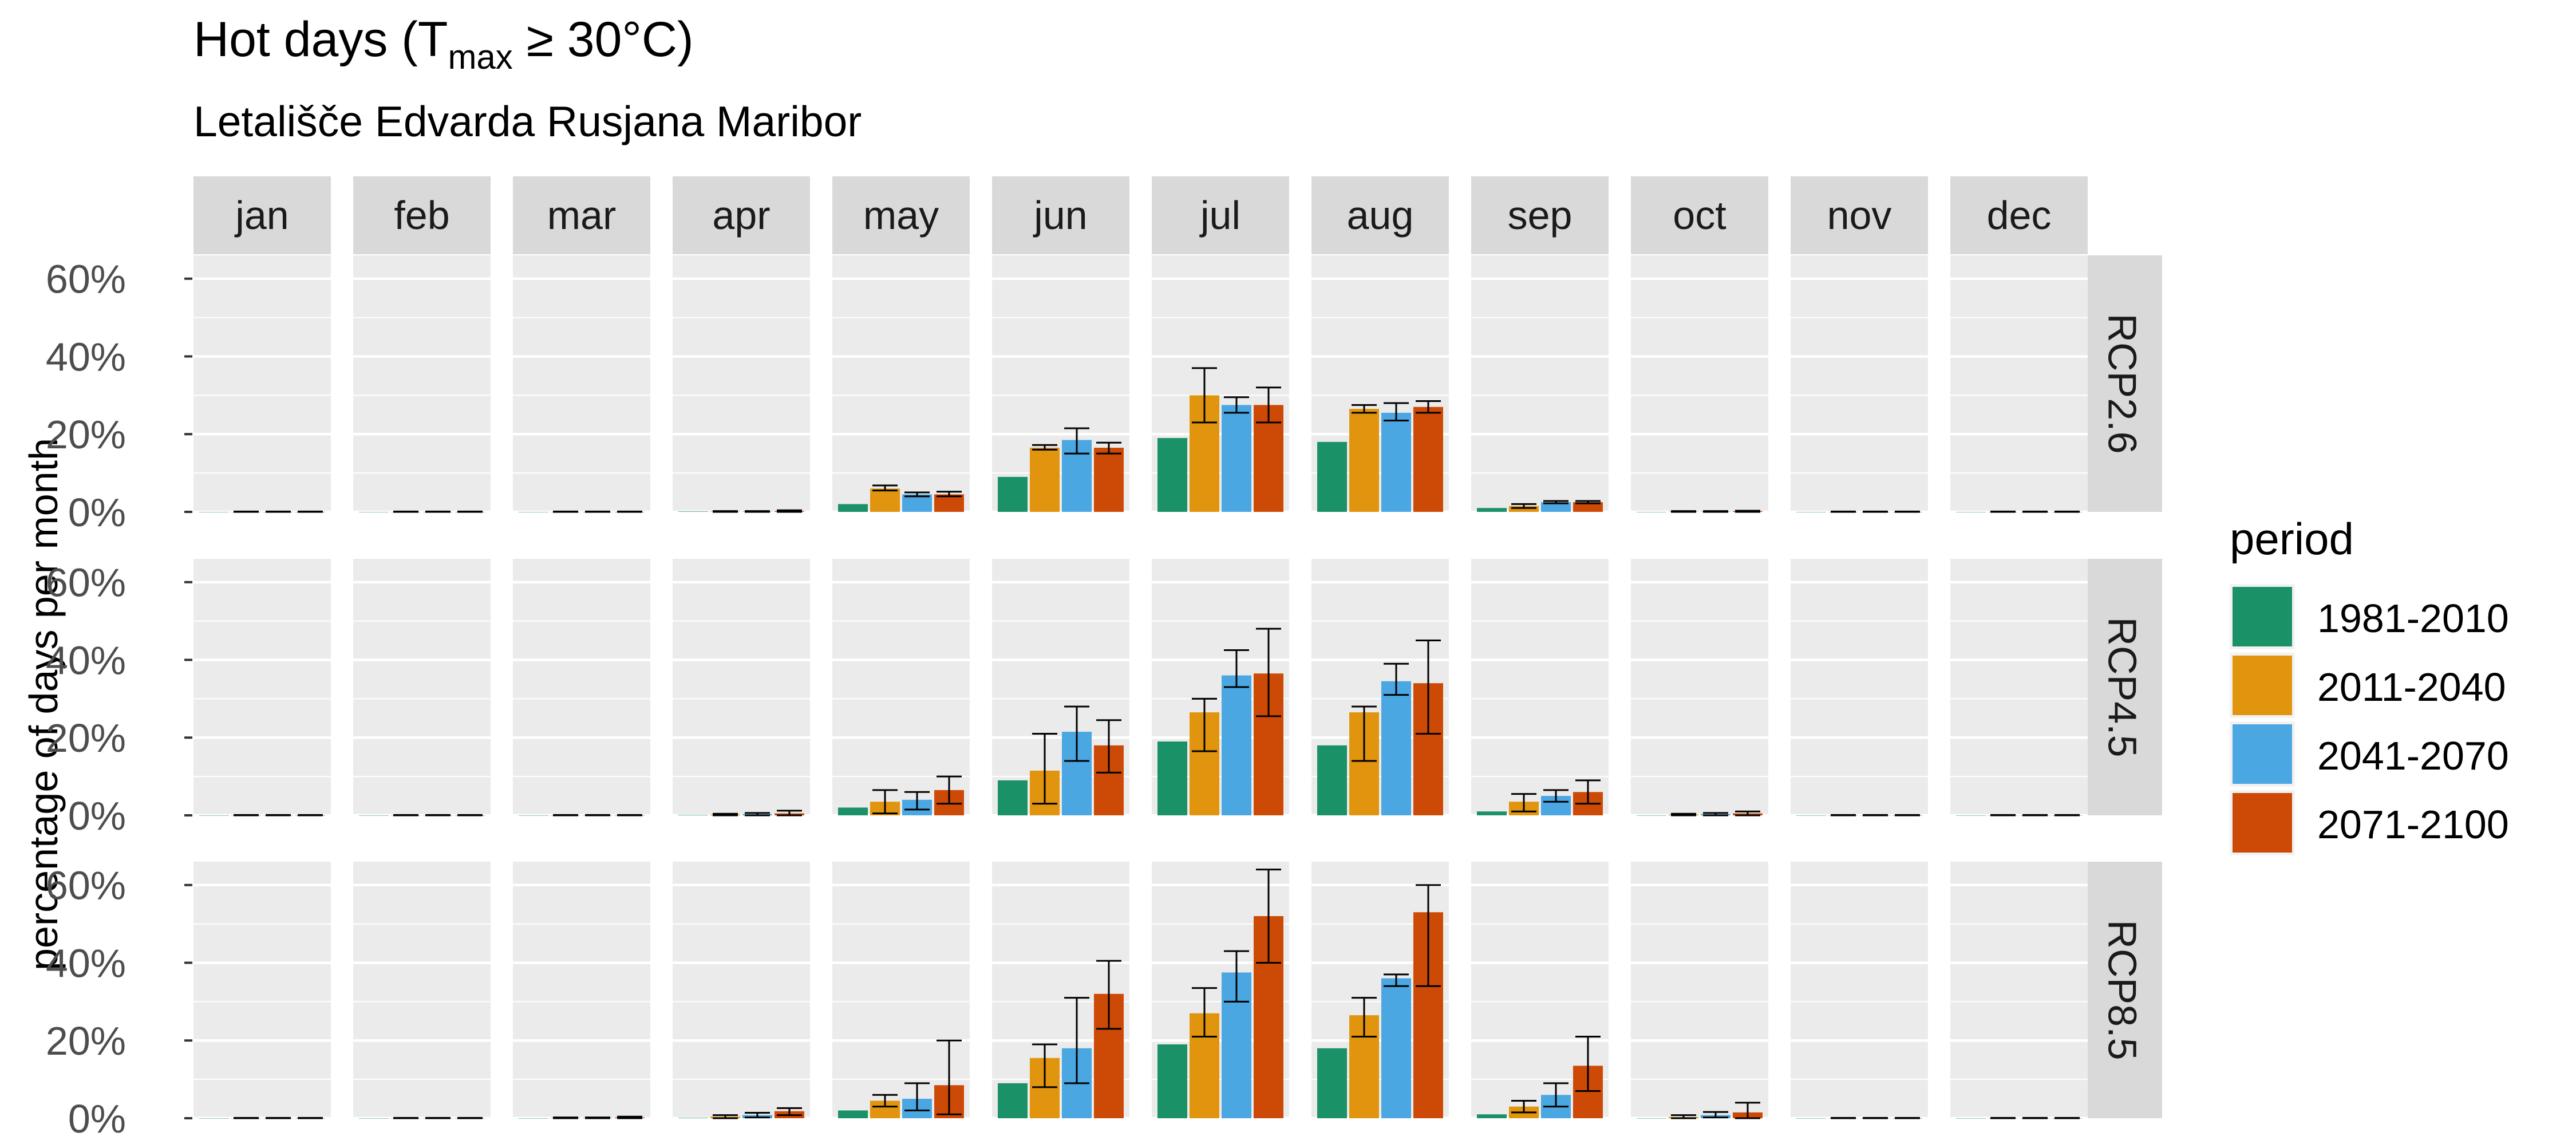  Describe the element at coordinates (320, 39) in the screenshot. I see `chart-title-main: Hot days (T` at that location.